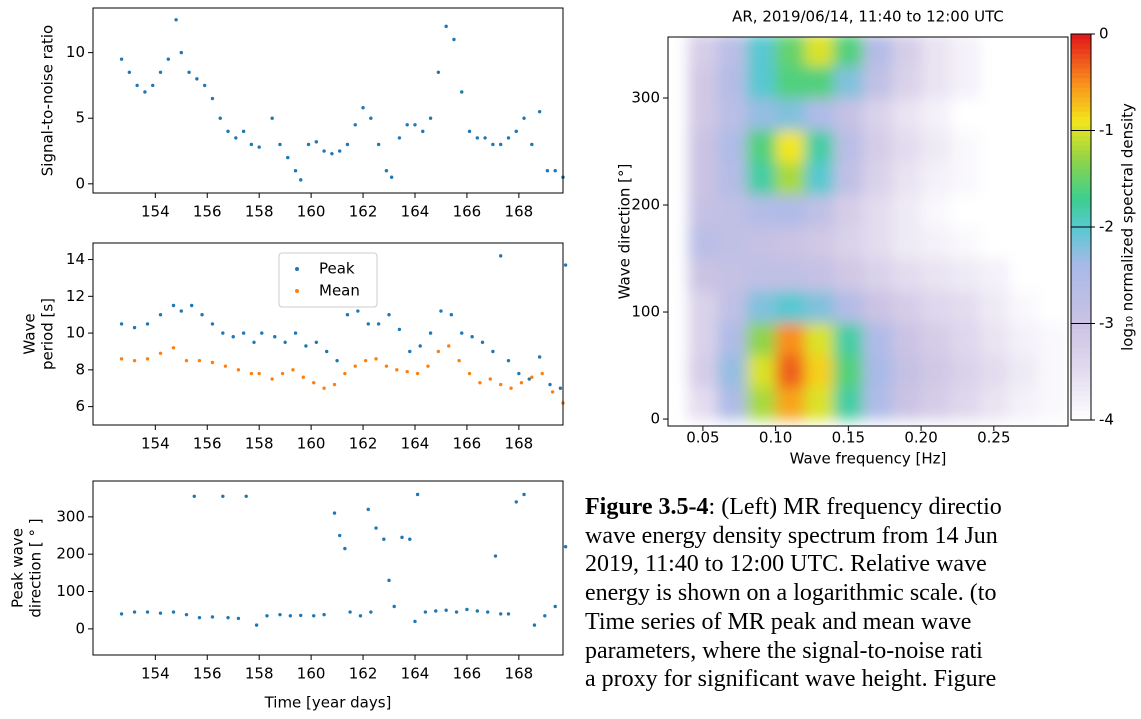  I want to click on caption-text: : (Left) MR frequency directio, so click(855, 507).